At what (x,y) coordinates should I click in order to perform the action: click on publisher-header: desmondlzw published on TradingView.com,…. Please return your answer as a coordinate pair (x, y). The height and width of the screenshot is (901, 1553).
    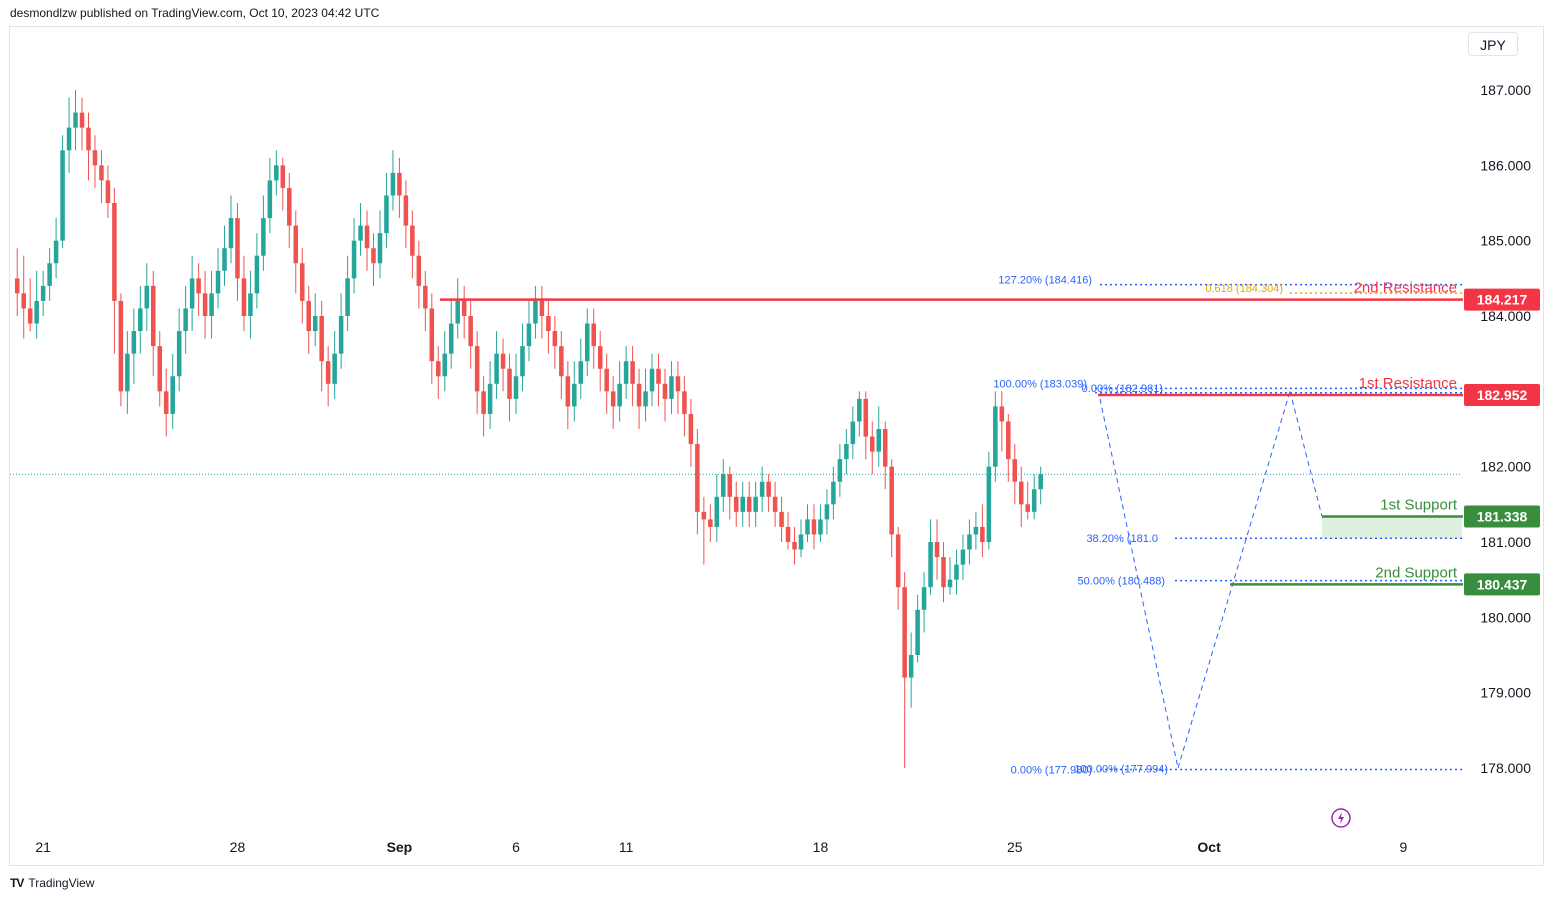
    Looking at the image, I should click on (195, 13).